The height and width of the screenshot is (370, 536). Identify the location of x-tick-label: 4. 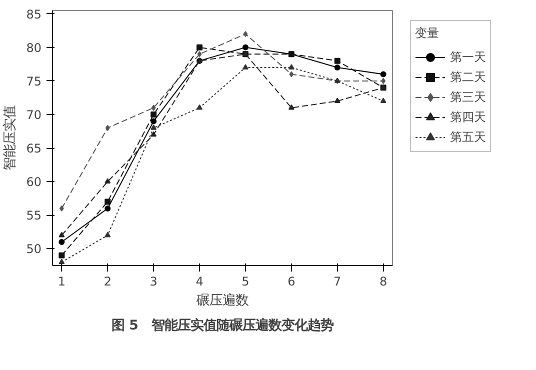
(200, 281).